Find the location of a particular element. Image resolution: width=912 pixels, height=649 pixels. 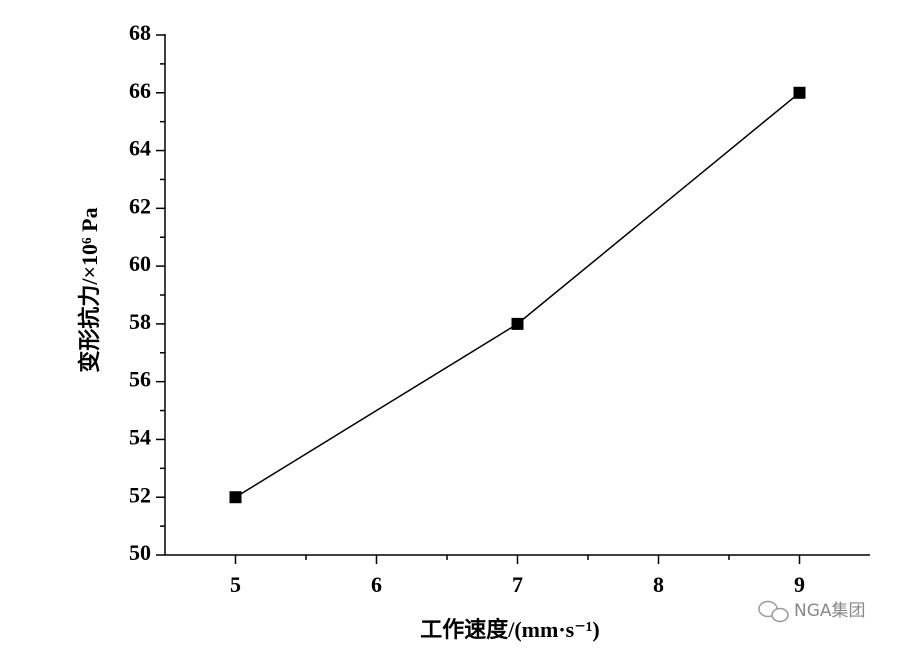

x-tick-label: 9 is located at coordinates (799, 584).